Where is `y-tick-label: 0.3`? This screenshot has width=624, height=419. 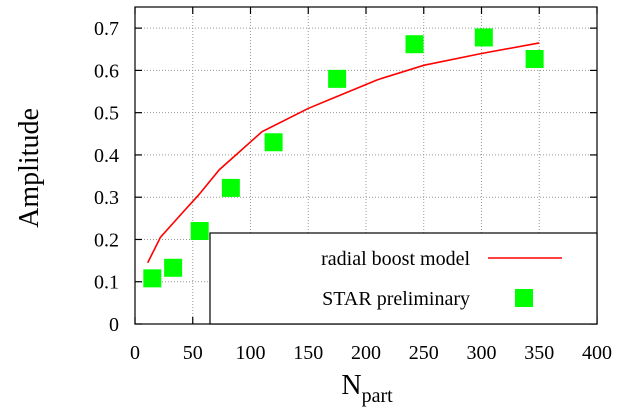
y-tick-label: 0.3 is located at coordinates (106, 198).